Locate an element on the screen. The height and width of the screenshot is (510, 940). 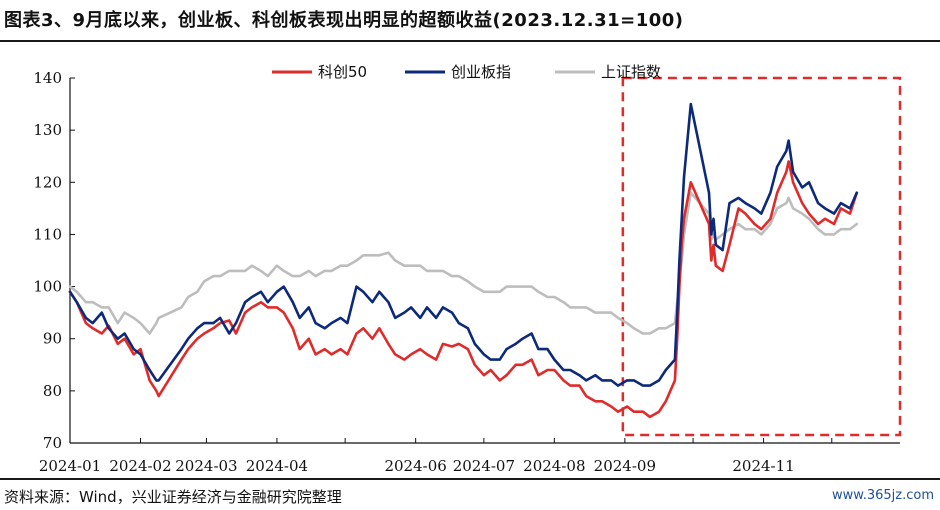
y-tick-label: 110 is located at coordinates (47, 234).